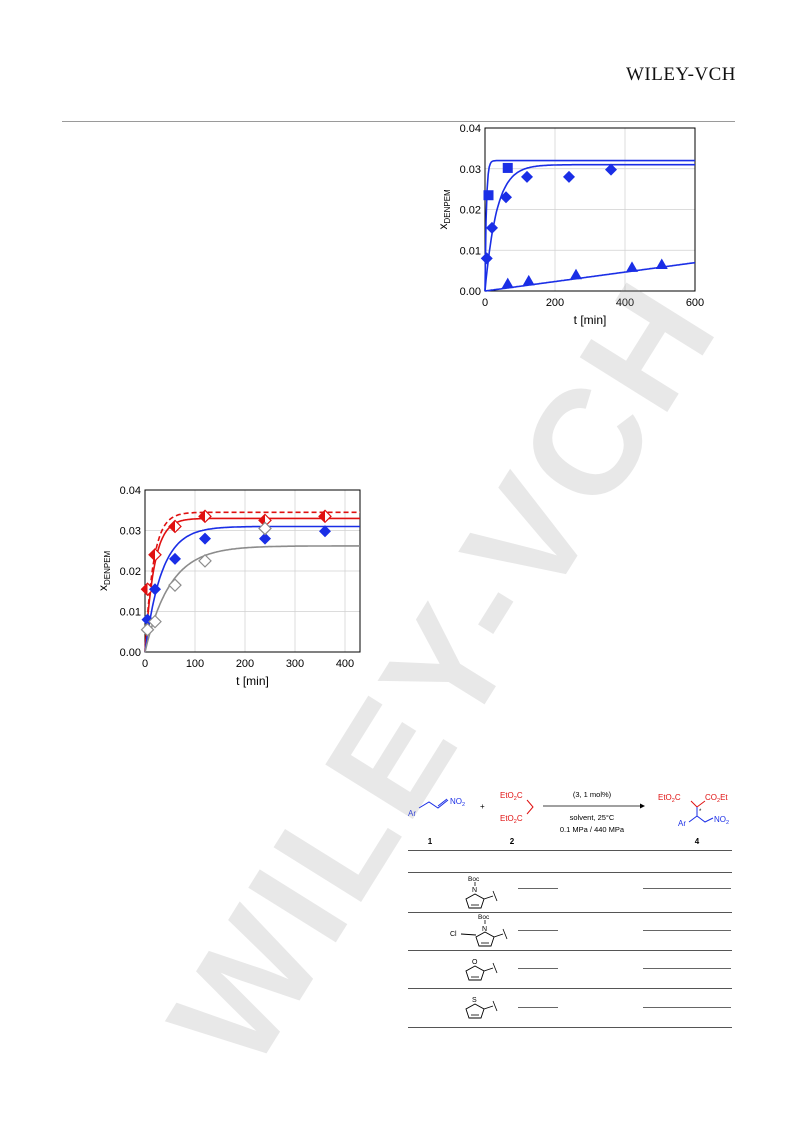 This screenshot has height=1123, width=793. Describe the element at coordinates (682, 823) in the screenshot. I see `product-ar: Ar` at that location.